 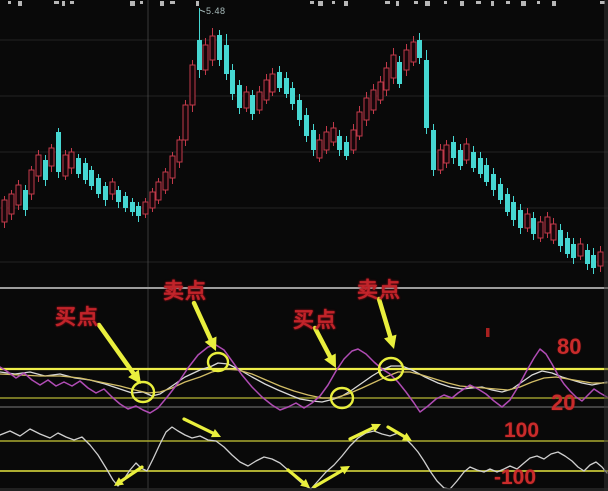 I want to click on peak-price-label: 5.48, so click(x=216, y=11).